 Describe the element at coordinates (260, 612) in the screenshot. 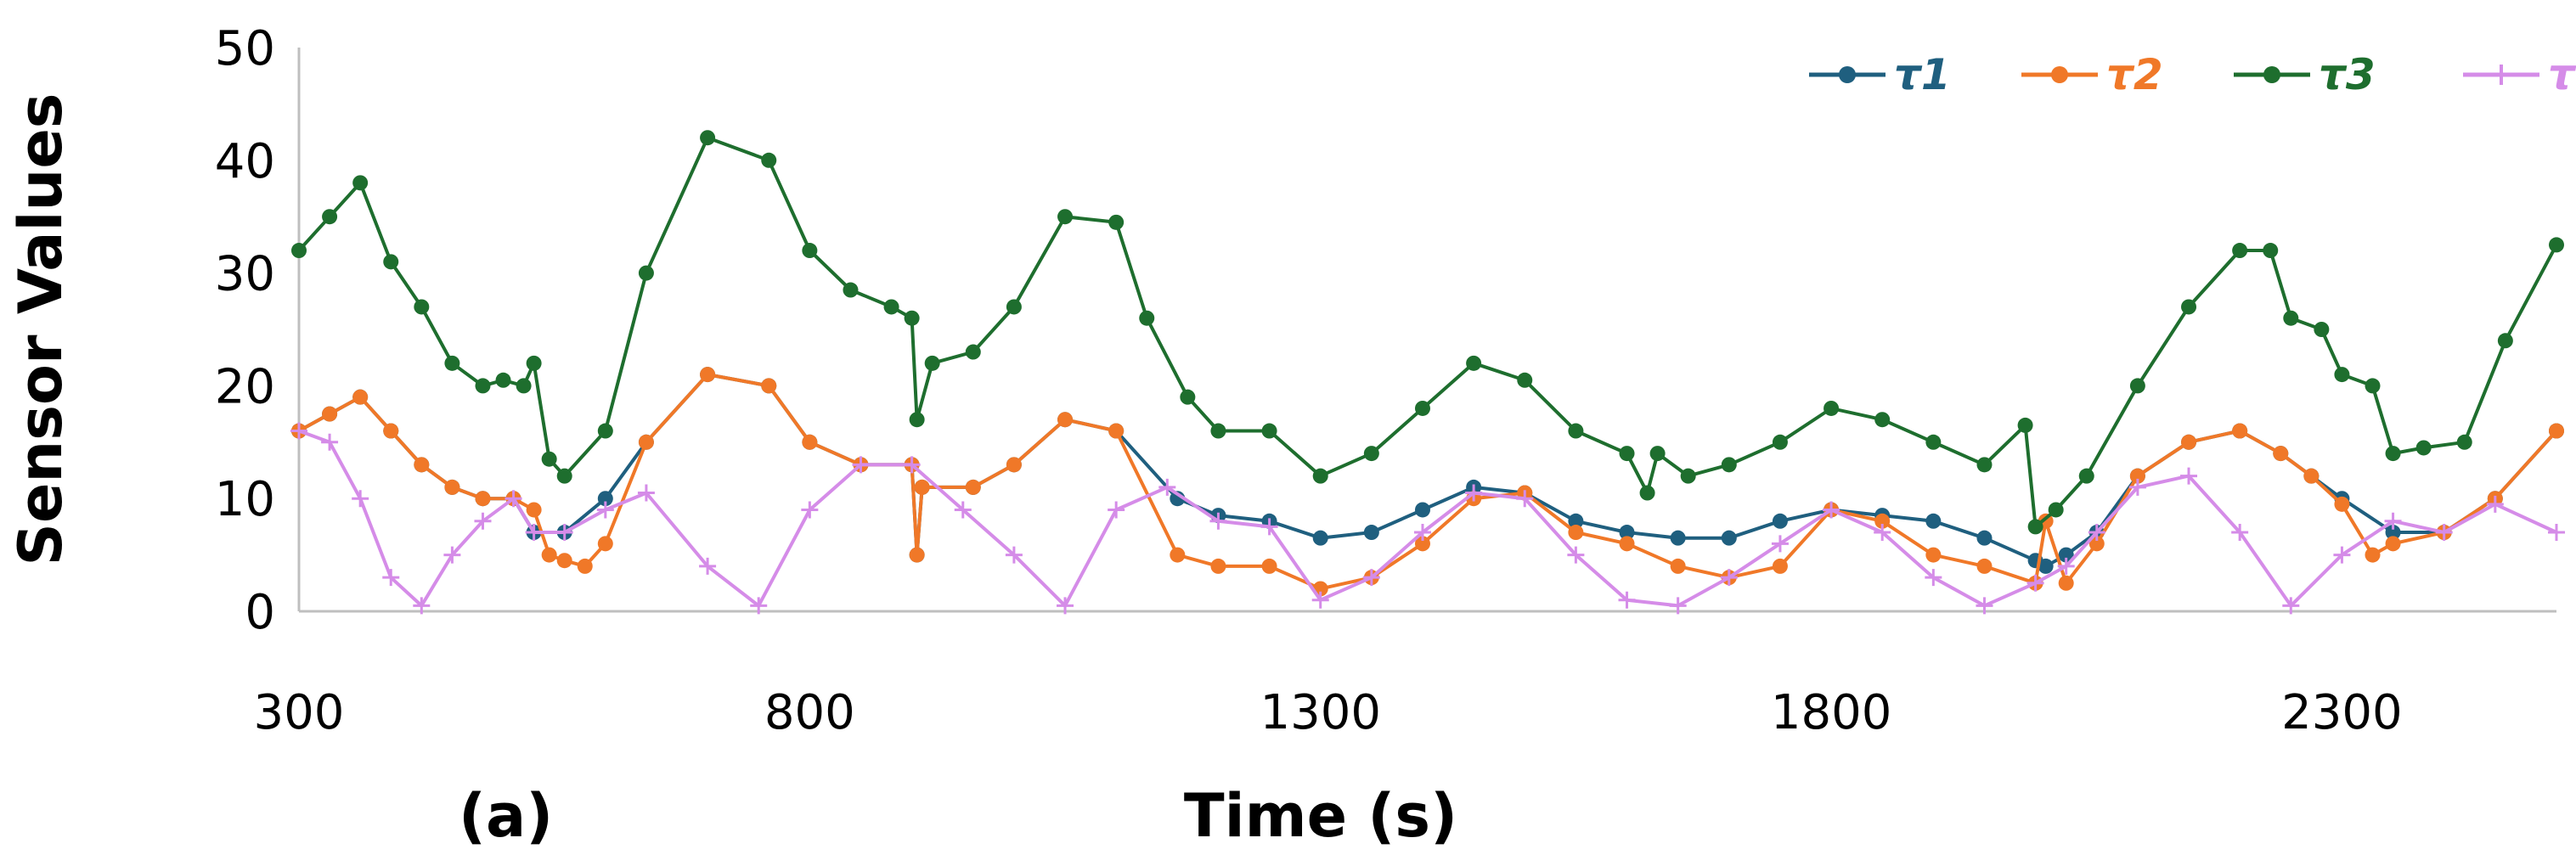

I see `y-tick-label: 0` at that location.